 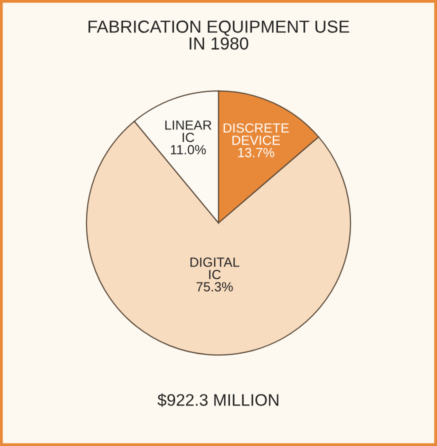 What do you see at coordinates (218, 400) in the screenshot?
I see `text: $922.3 MILLION` at bounding box center [218, 400].